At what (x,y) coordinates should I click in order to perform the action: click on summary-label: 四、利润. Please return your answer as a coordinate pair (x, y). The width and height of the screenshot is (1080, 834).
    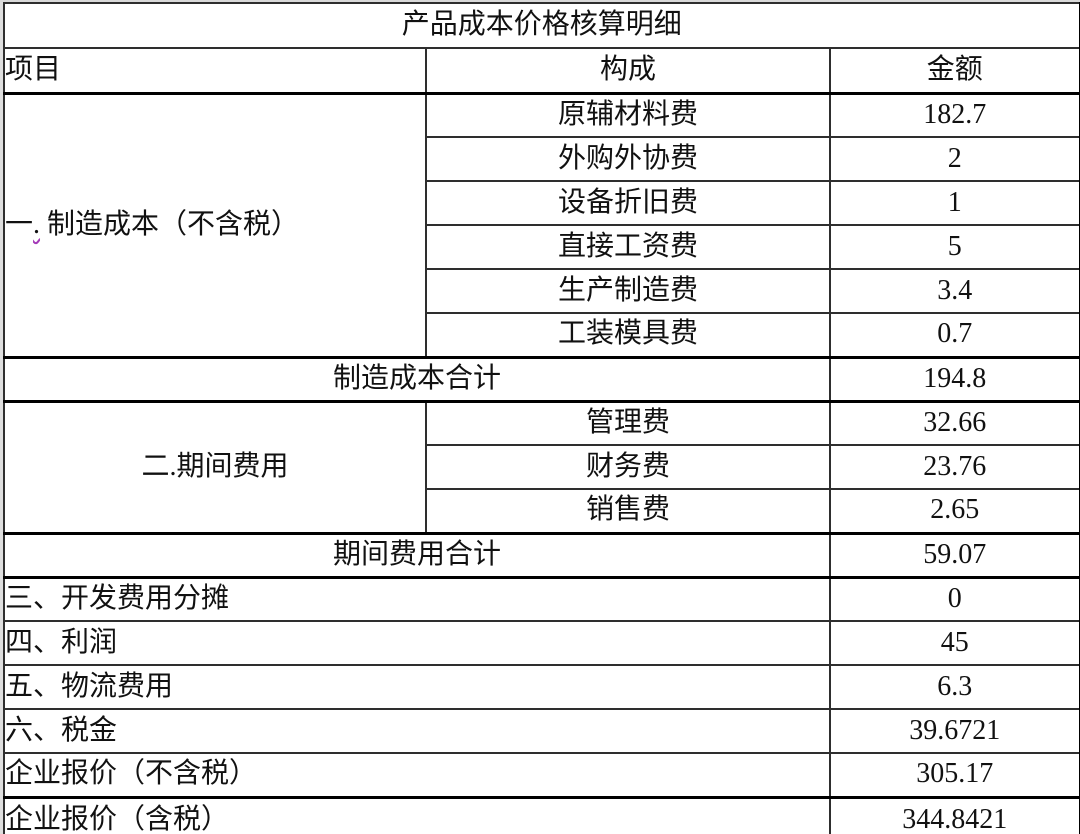
    Looking at the image, I should click on (417, 643).